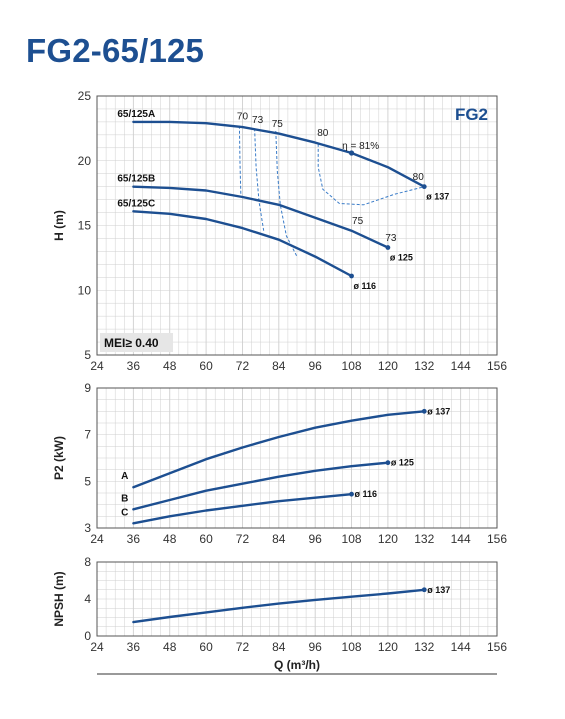 This screenshot has height=719, width=565. What do you see at coordinates (279, 647) in the screenshot?
I see `npsh-x-tick-label: 84` at bounding box center [279, 647].